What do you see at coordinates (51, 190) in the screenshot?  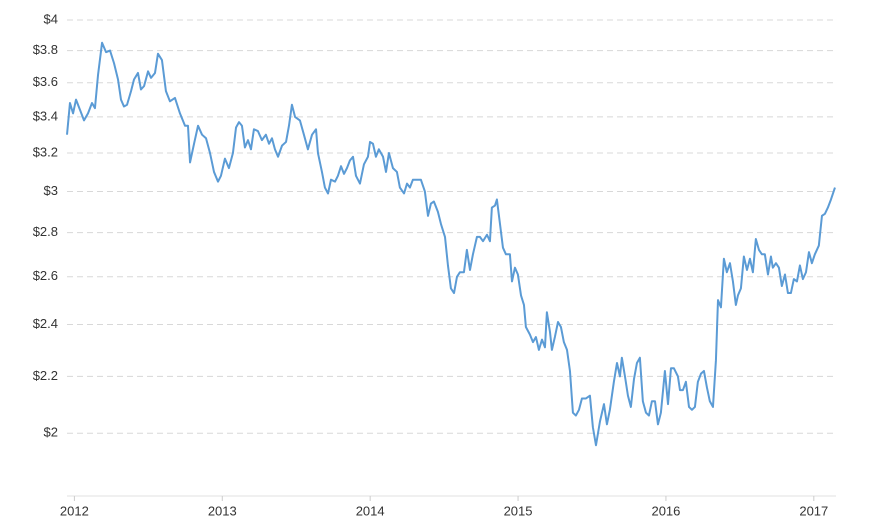 I see `y-tick-label: $3` at bounding box center [51, 190].